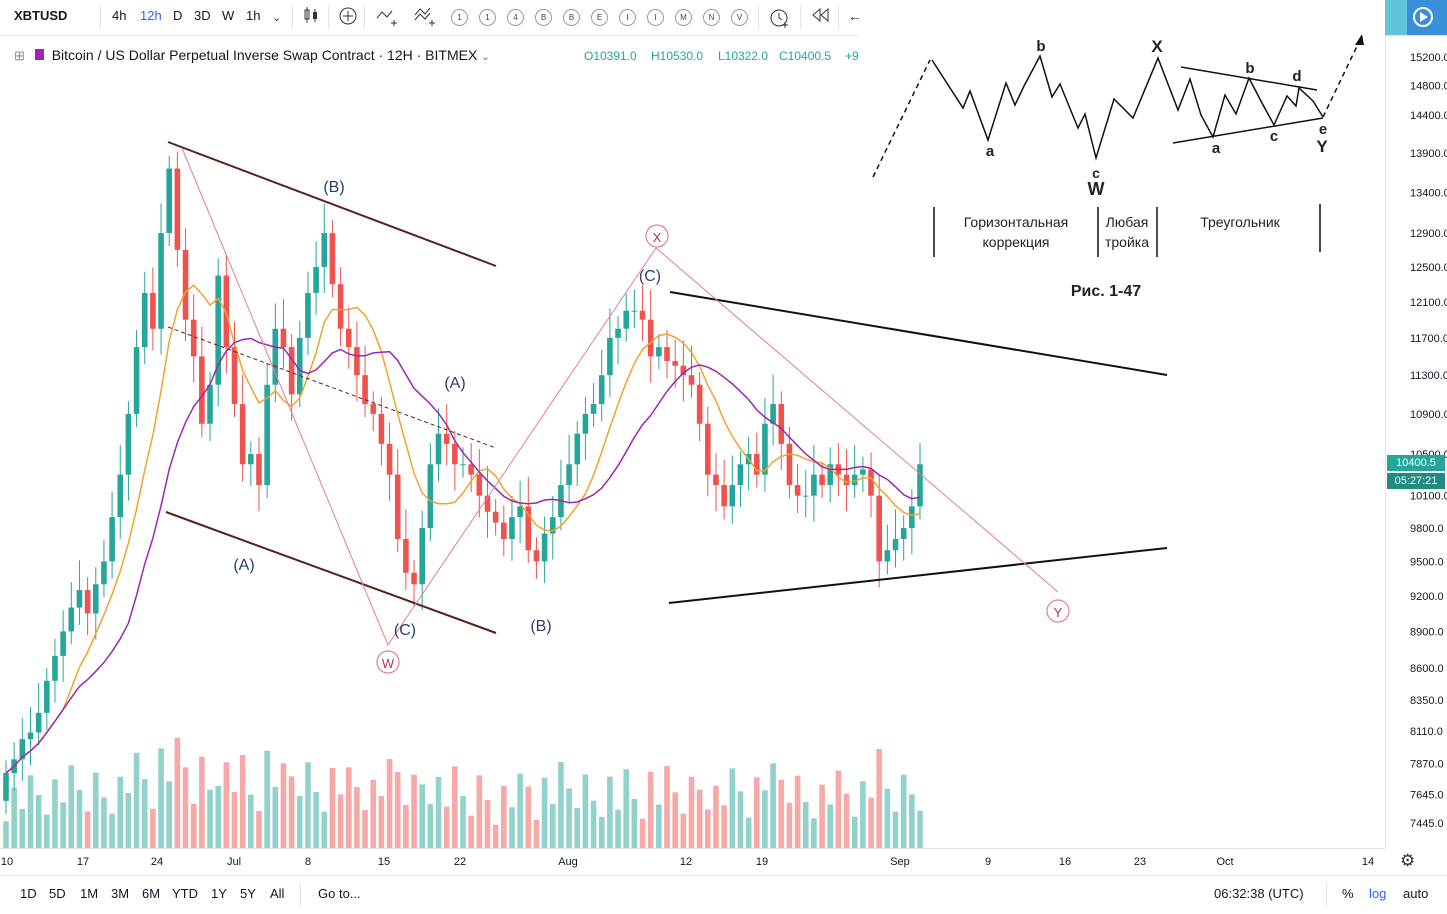 The image size is (1447, 914). What do you see at coordinates (543, 17) in the screenshot?
I see `pattern-button-b: B` at bounding box center [543, 17].